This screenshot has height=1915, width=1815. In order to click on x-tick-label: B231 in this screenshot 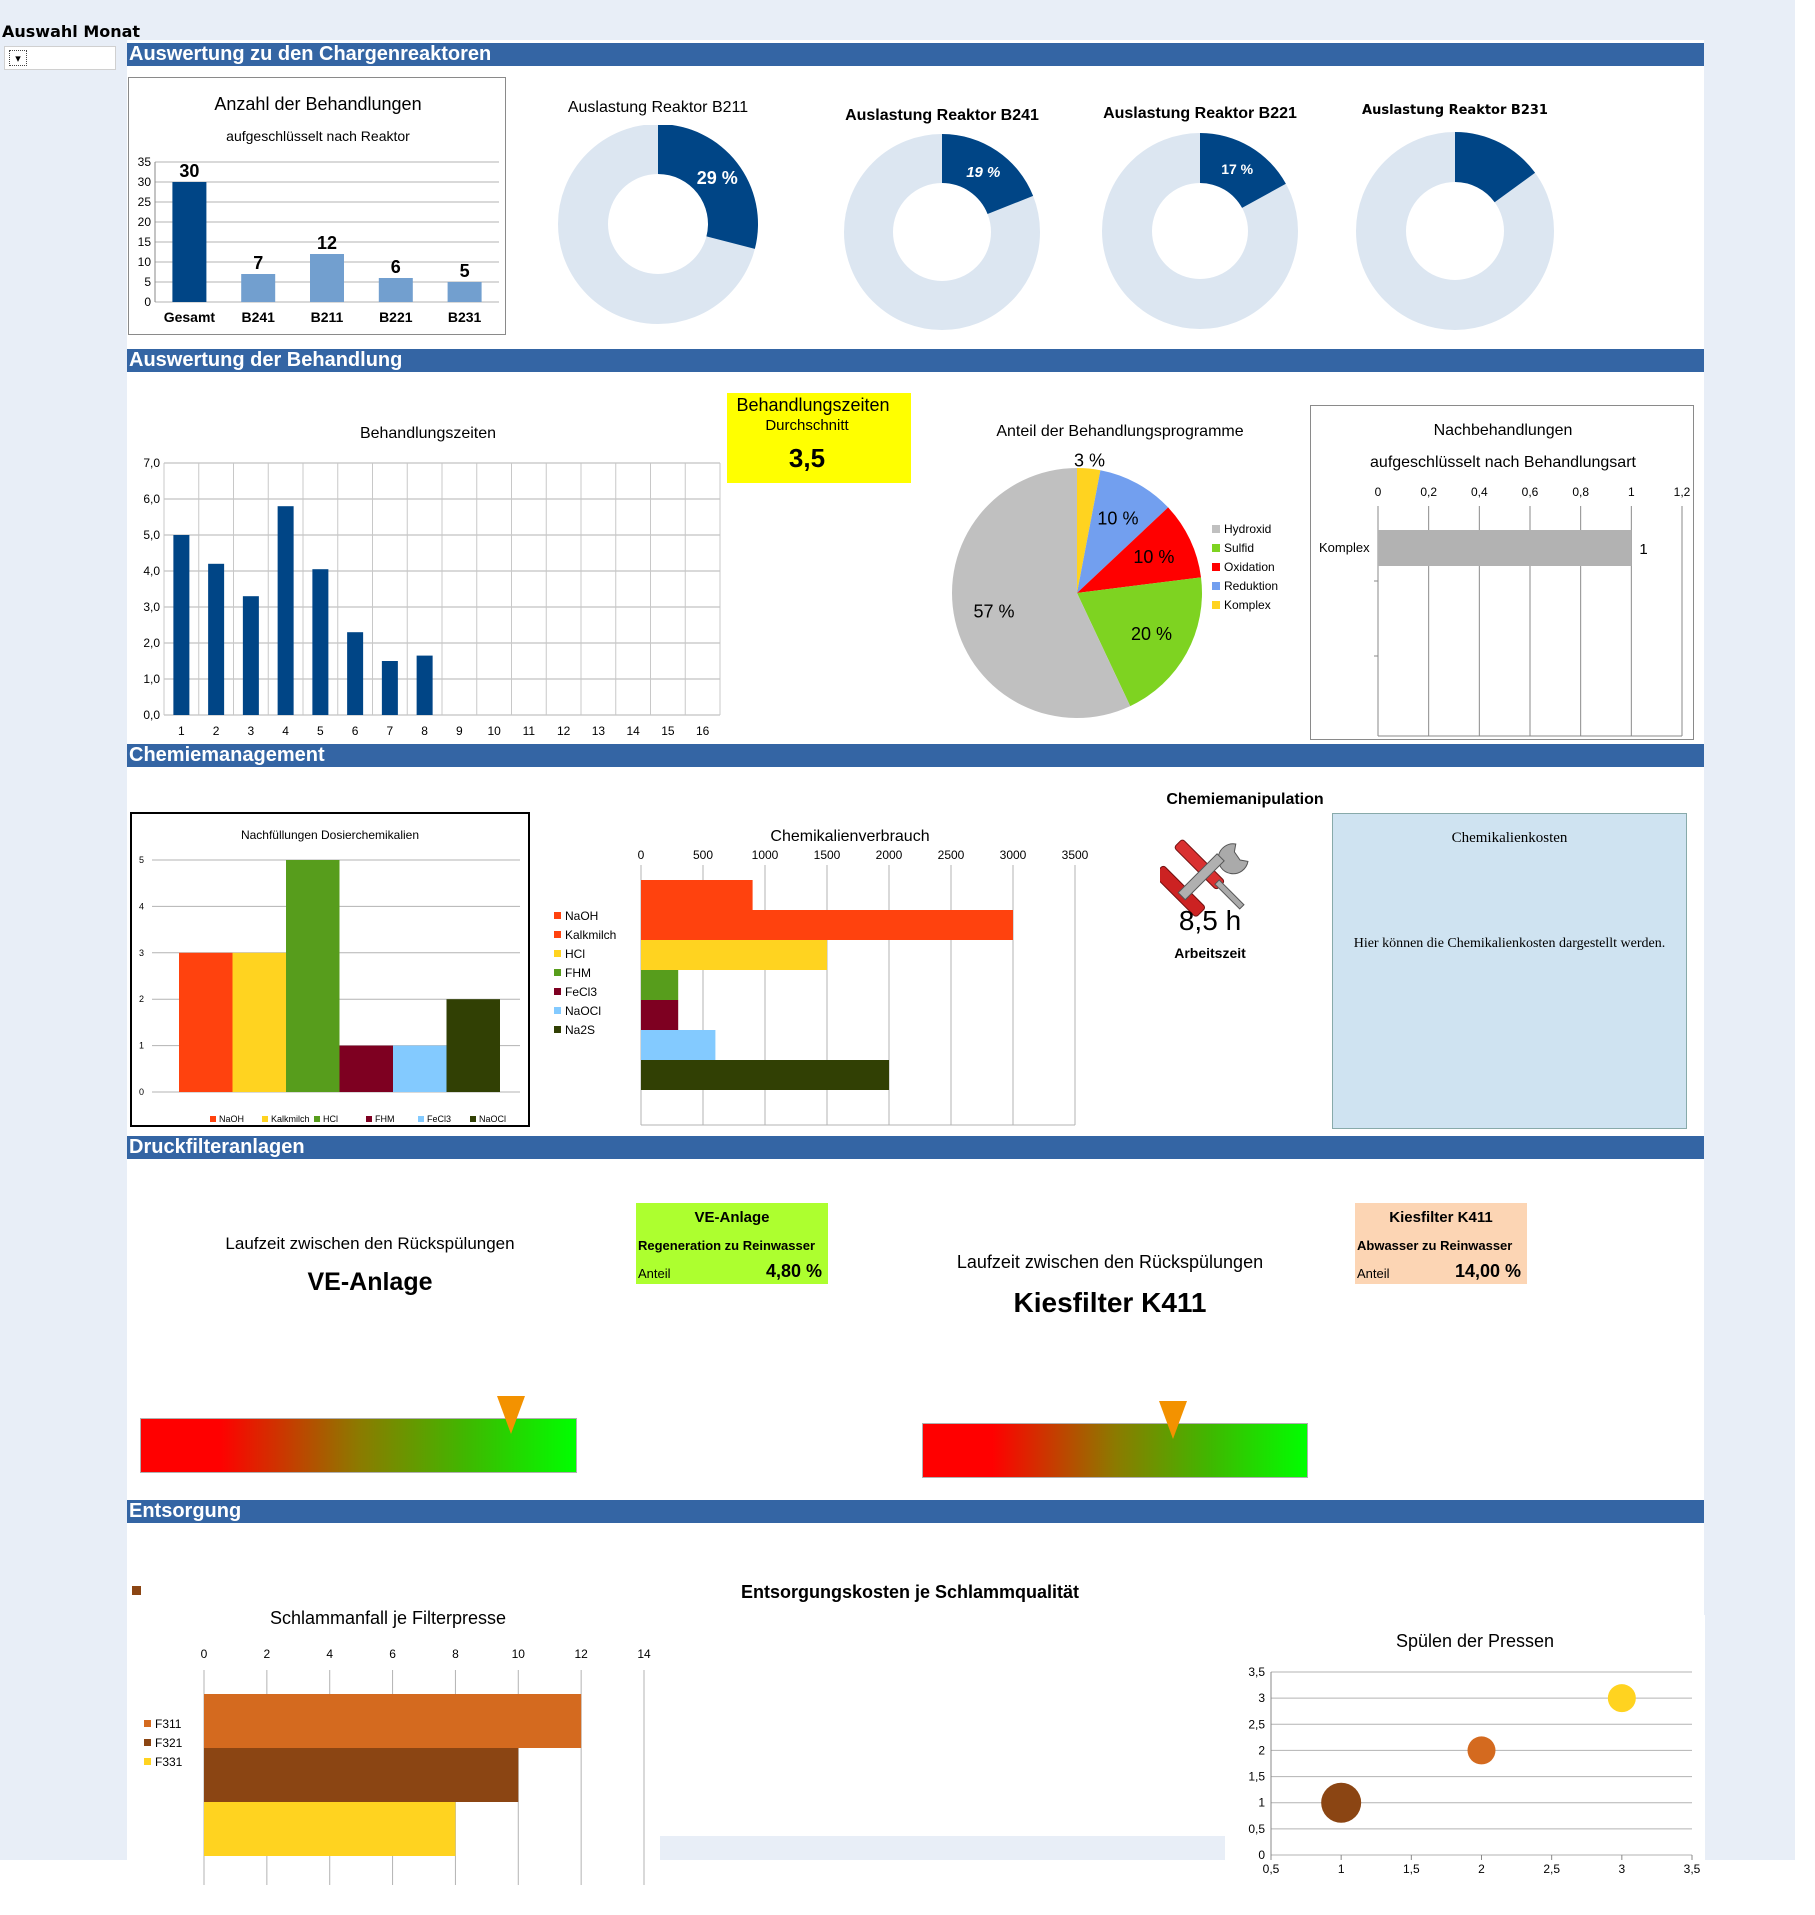, I will do `click(465, 317)`.